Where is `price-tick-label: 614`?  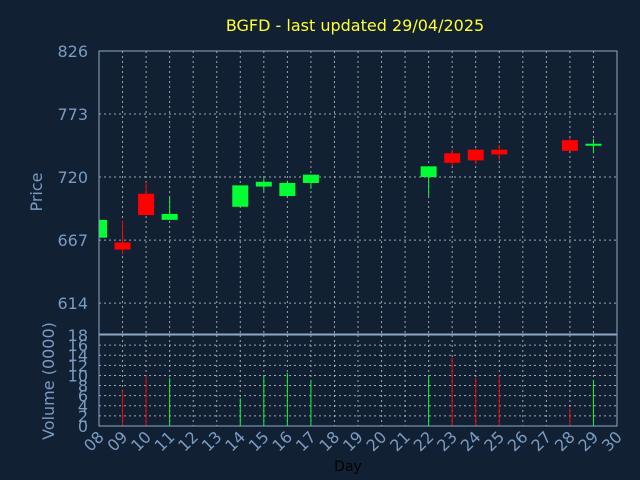 price-tick-label: 614 is located at coordinates (72, 303).